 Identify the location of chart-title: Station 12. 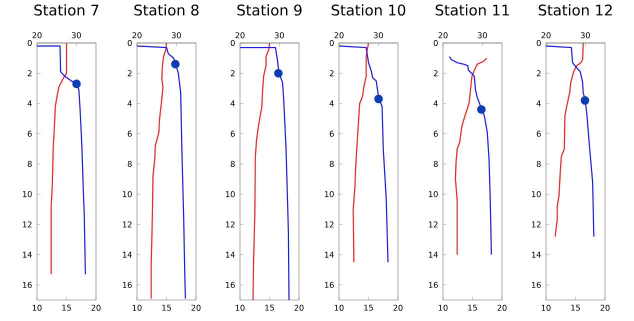
(575, 10).